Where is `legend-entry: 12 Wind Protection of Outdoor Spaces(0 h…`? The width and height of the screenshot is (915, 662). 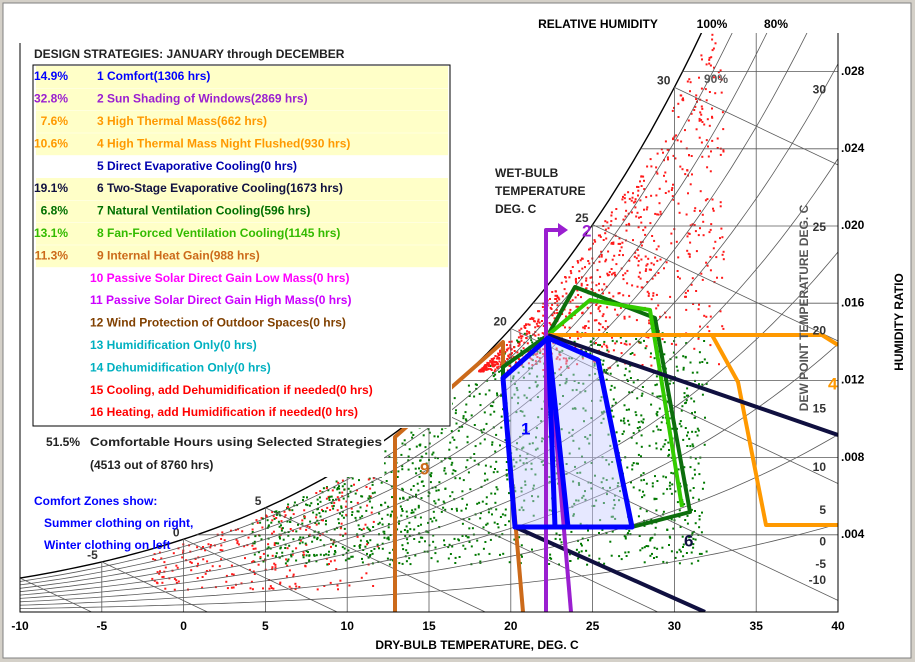
legend-entry: 12 Wind Protection of Outdoor Spaces(0 h… is located at coordinates (218, 323).